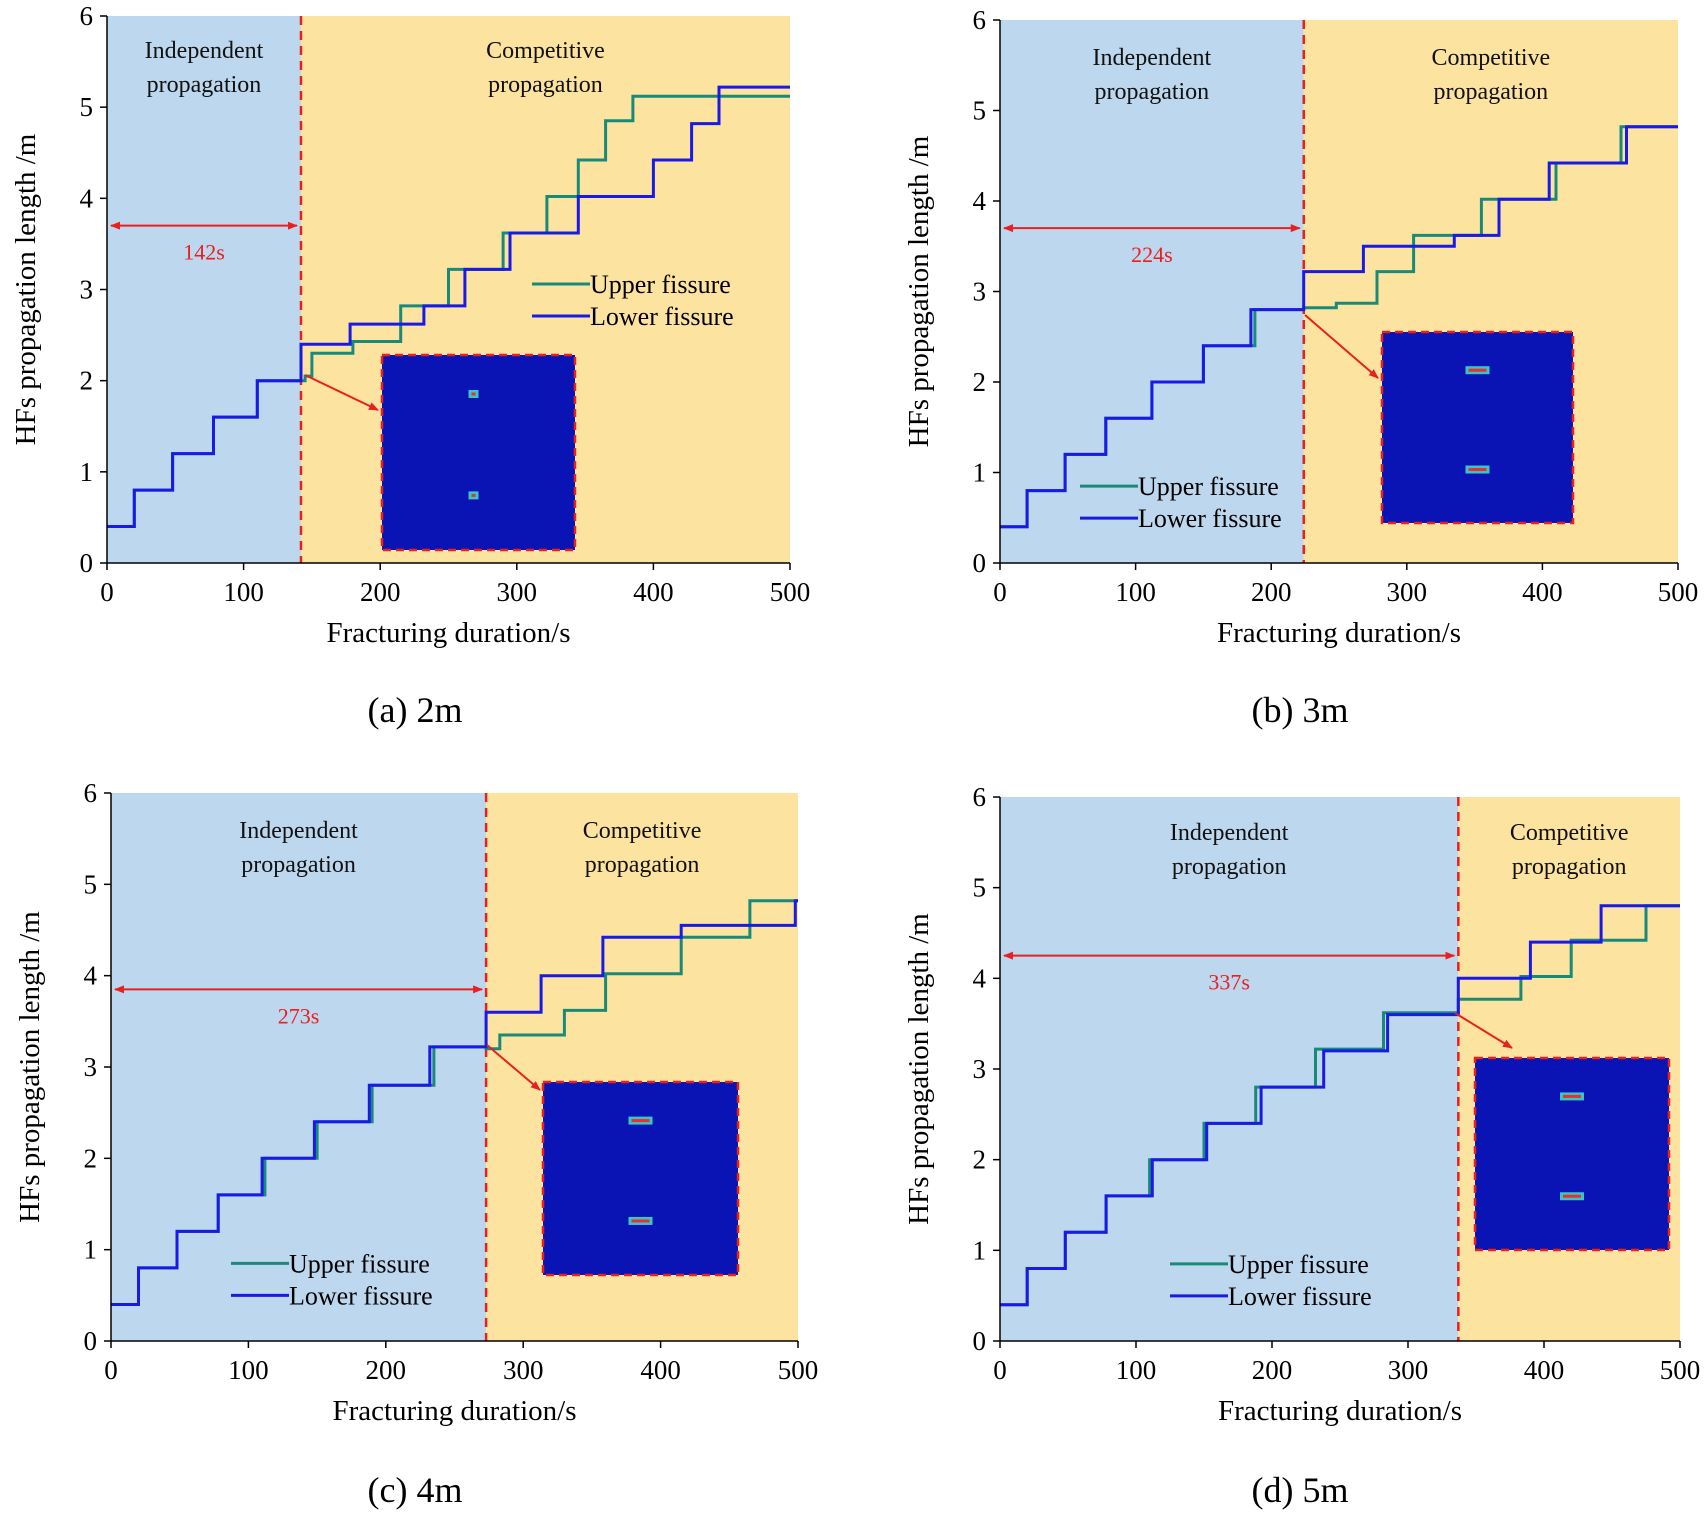  Describe the element at coordinates (1300, 710) in the screenshot. I see `panel-caption: (b) 3m` at that location.